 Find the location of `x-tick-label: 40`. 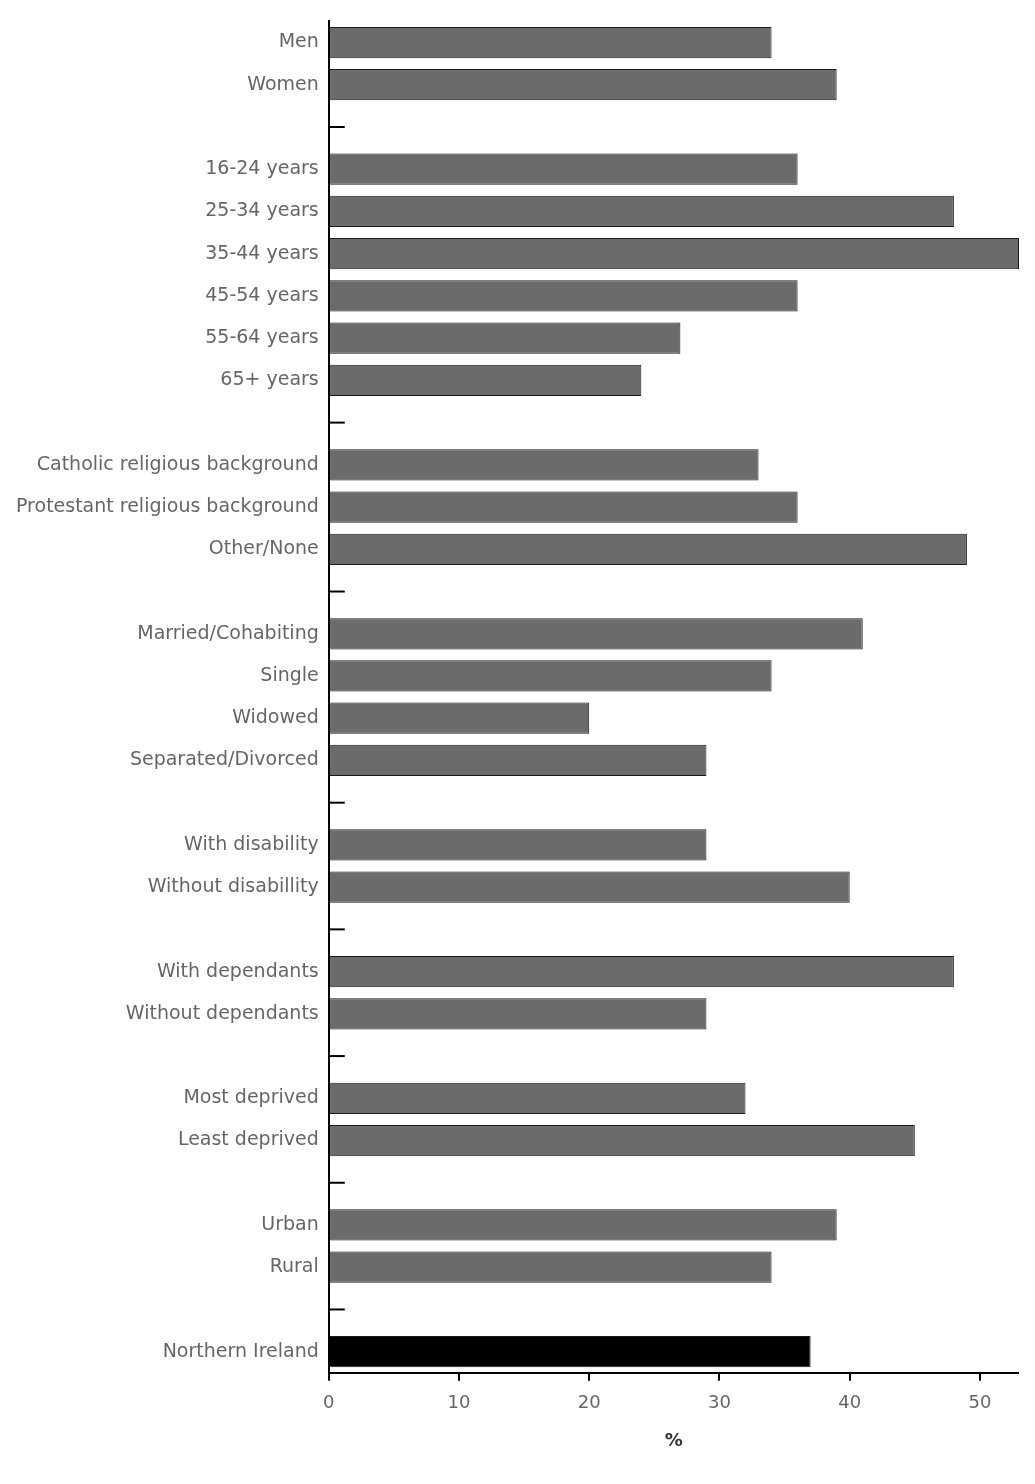

x-tick-label: 40 is located at coordinates (850, 1402).